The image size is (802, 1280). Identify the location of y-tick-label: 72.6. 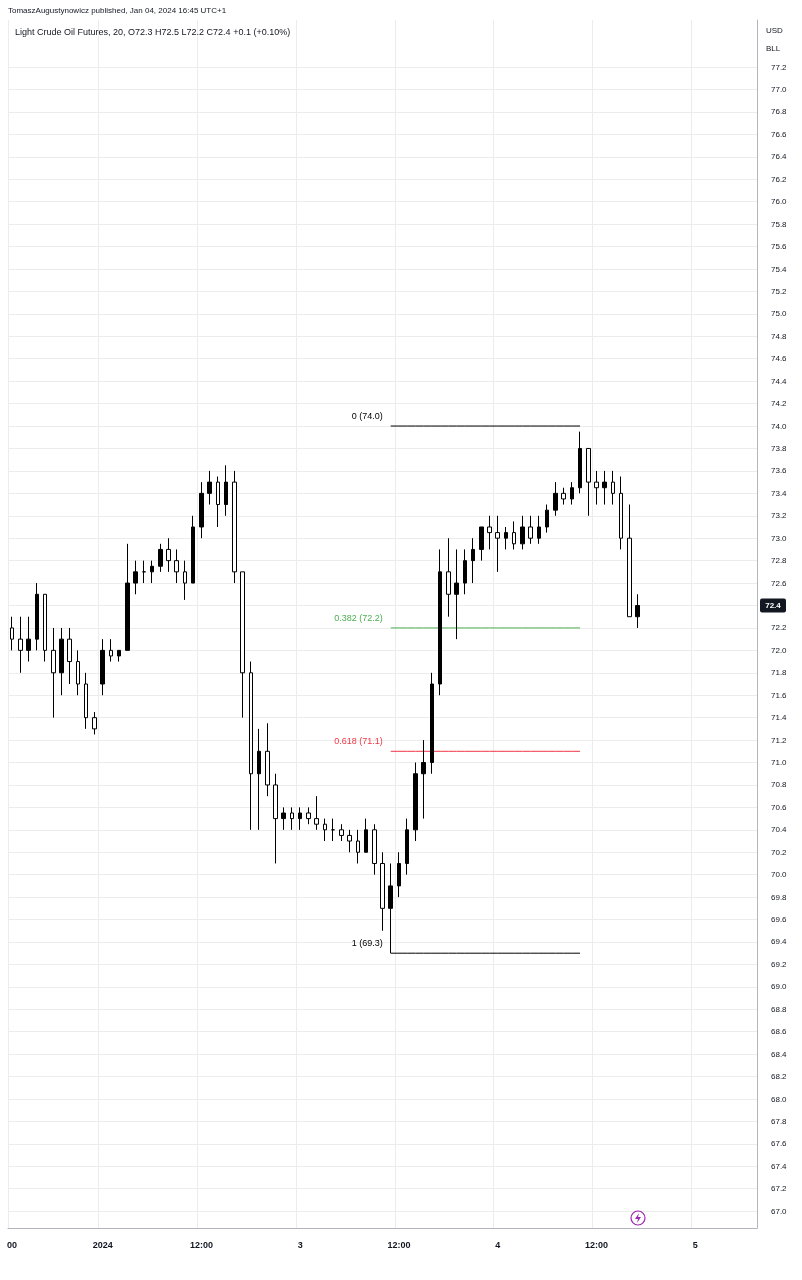
(779, 583).